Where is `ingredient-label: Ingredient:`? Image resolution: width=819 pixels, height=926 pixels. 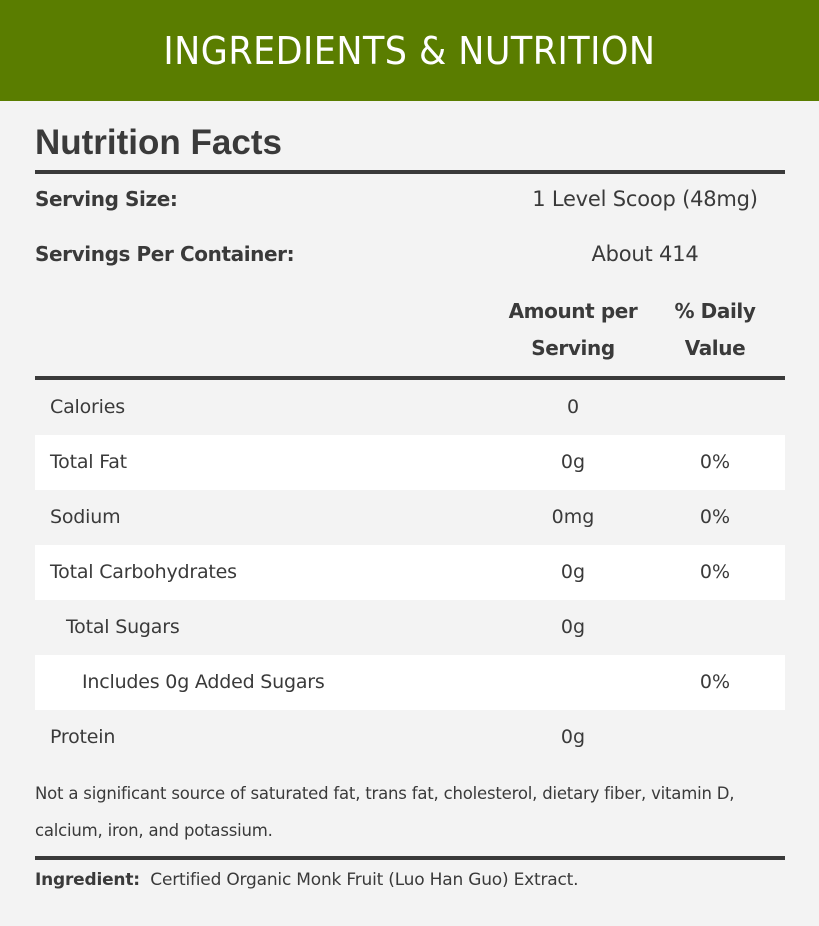
ingredient-label: Ingredient: is located at coordinates (87, 880).